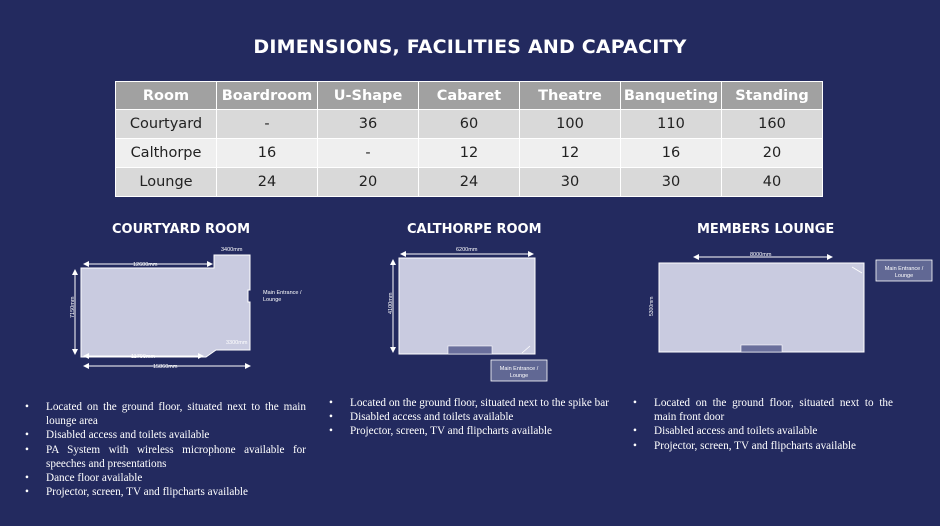  What do you see at coordinates (165, 478) in the screenshot?
I see `list-item: Dance floor available` at bounding box center [165, 478].